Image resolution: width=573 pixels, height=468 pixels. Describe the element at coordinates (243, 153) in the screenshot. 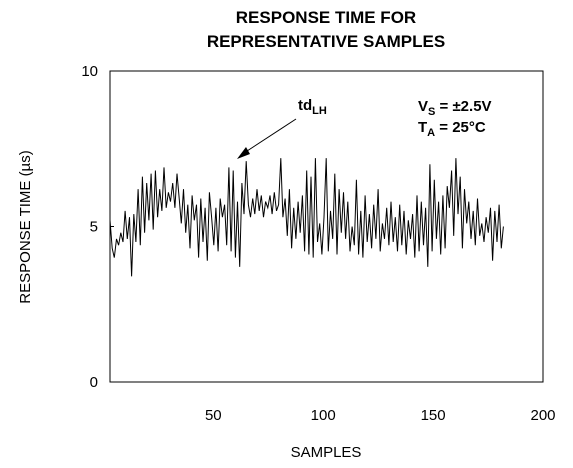

I see `td-lh-arrow-head` at that location.